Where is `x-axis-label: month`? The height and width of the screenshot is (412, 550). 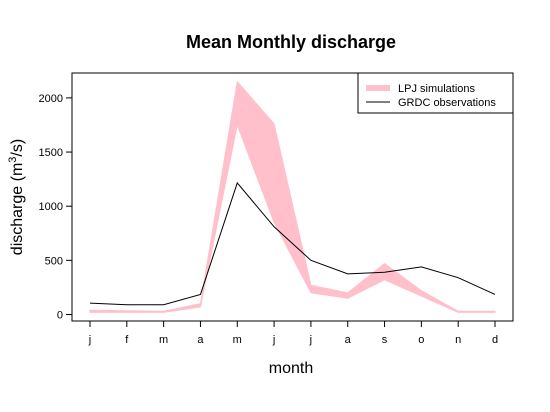
x-axis-label: month is located at coordinates (291, 368).